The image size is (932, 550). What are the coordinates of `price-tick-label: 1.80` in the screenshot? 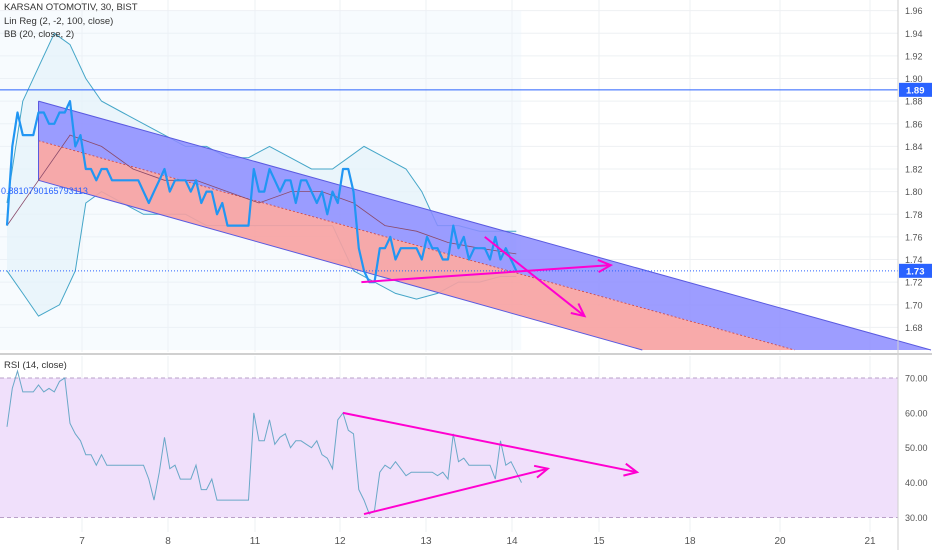 It's located at (914, 192).